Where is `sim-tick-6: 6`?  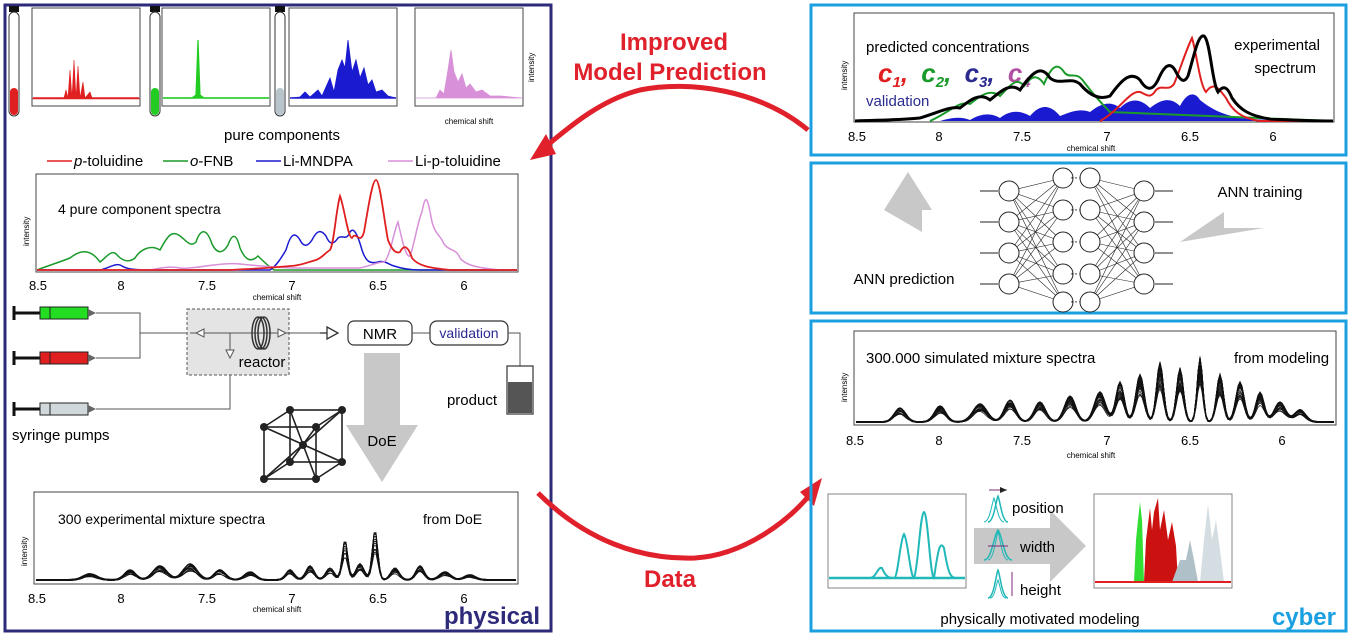
sim-tick-6: 6 is located at coordinates (1281, 440).